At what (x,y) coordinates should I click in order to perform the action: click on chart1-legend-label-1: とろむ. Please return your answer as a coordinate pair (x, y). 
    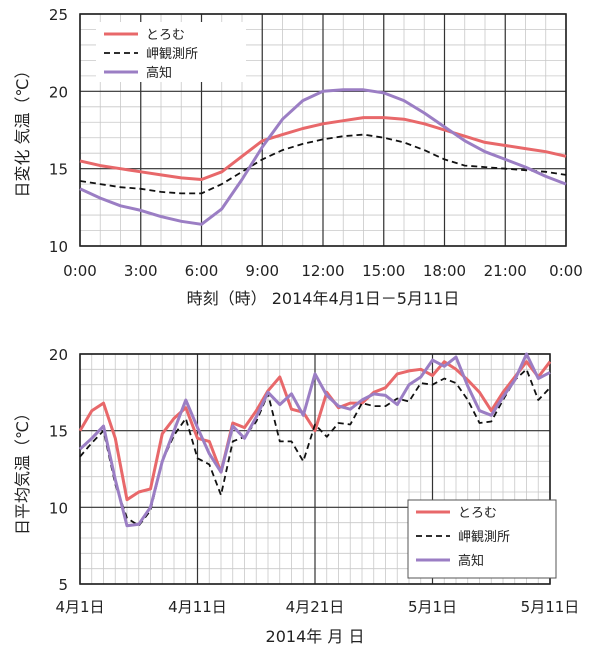
    Looking at the image, I should click on (165, 35).